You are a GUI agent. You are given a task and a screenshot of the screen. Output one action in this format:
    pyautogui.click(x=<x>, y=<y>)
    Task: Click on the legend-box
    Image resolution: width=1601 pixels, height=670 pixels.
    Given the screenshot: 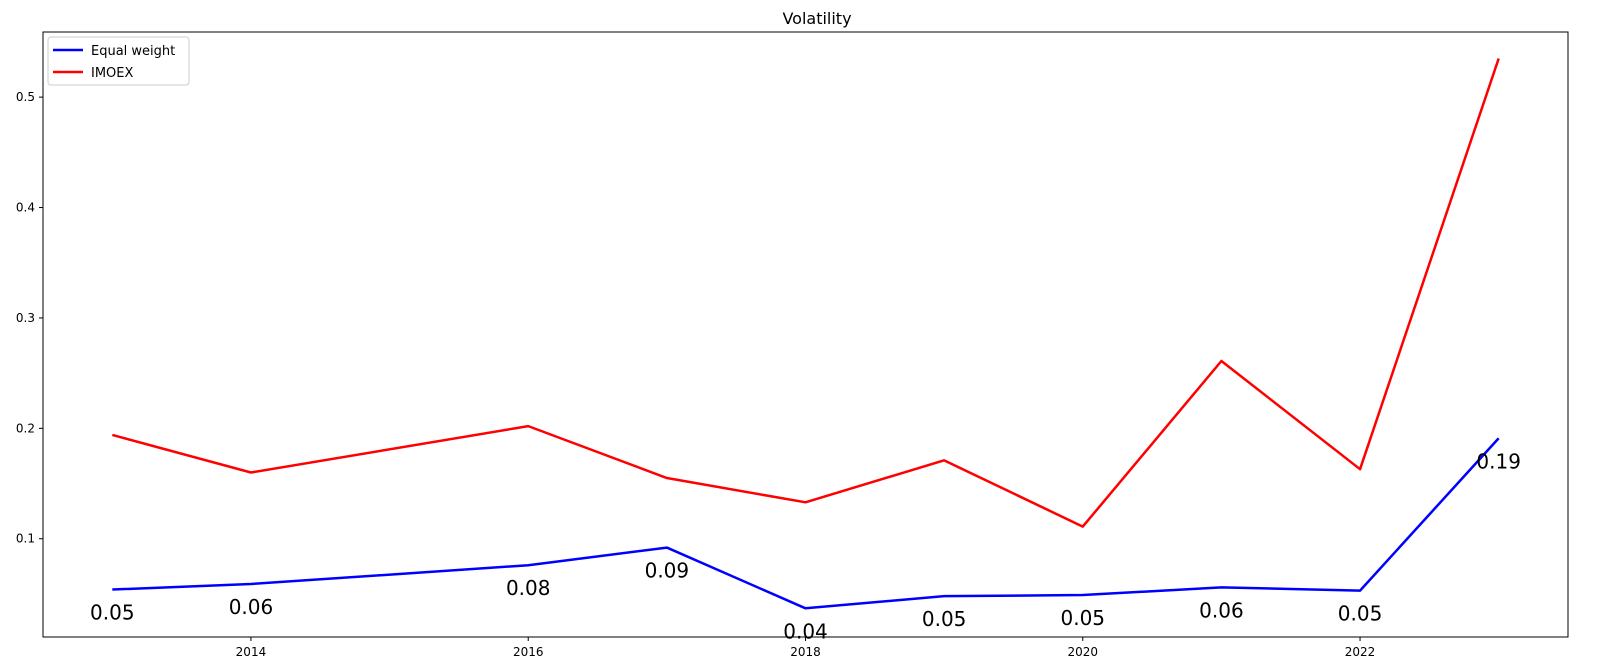 What is the action you would take?
    pyautogui.click(x=118, y=61)
    